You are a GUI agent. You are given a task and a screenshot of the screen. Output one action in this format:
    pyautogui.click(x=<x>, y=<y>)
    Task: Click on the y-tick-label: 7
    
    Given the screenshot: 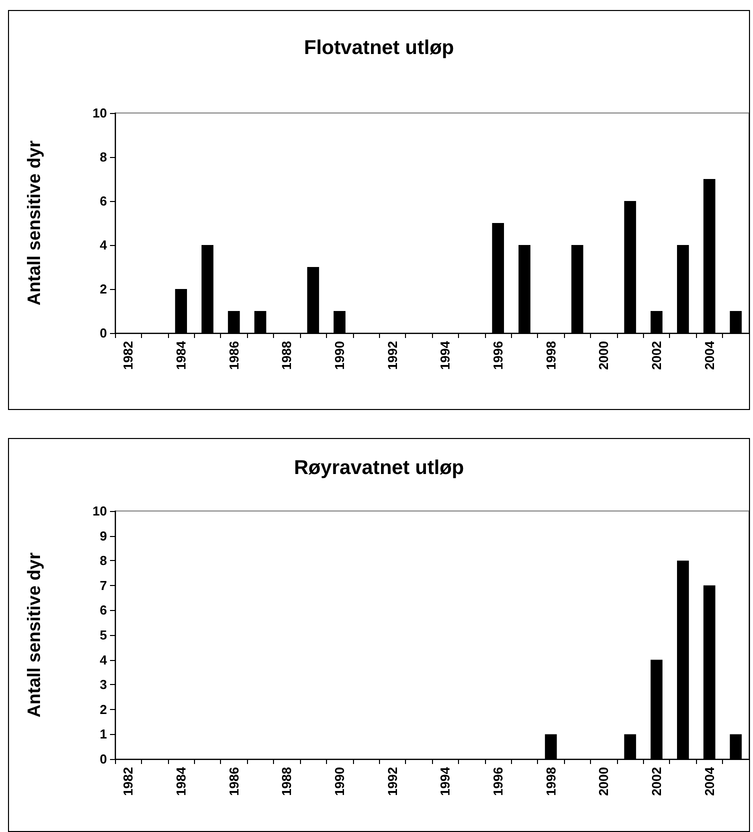 What is the action you would take?
    pyautogui.click(x=103, y=585)
    